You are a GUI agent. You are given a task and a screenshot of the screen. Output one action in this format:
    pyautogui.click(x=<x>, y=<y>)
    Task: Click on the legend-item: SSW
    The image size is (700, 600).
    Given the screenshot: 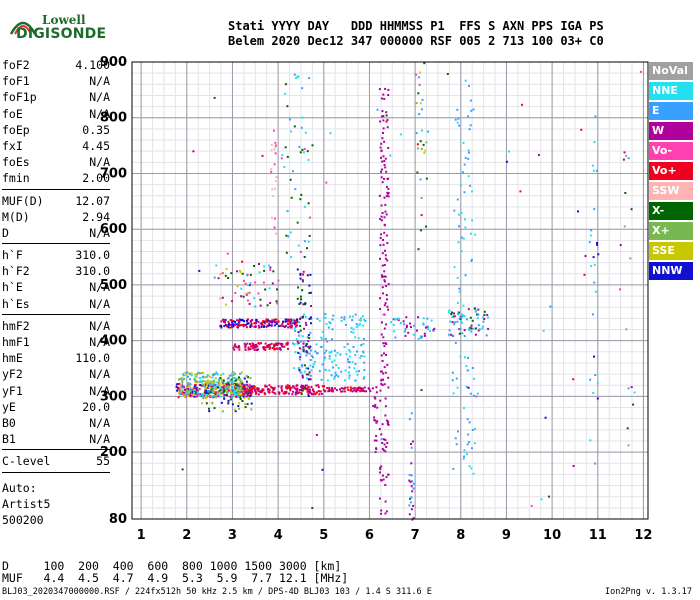 What is the action you would take?
    pyautogui.click(x=671, y=191)
    